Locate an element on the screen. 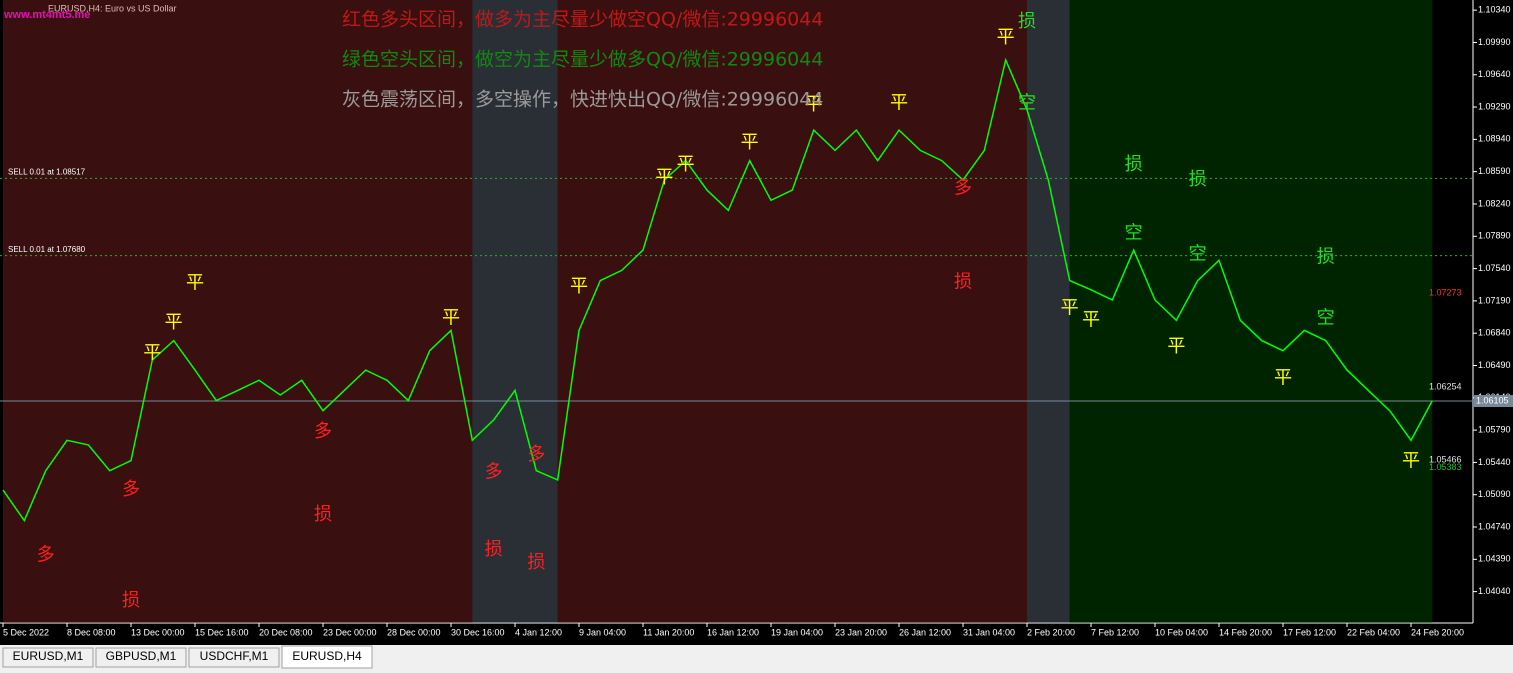 The height and width of the screenshot is (673, 1513). y-tick-label: 1.07190 is located at coordinates (1494, 300).